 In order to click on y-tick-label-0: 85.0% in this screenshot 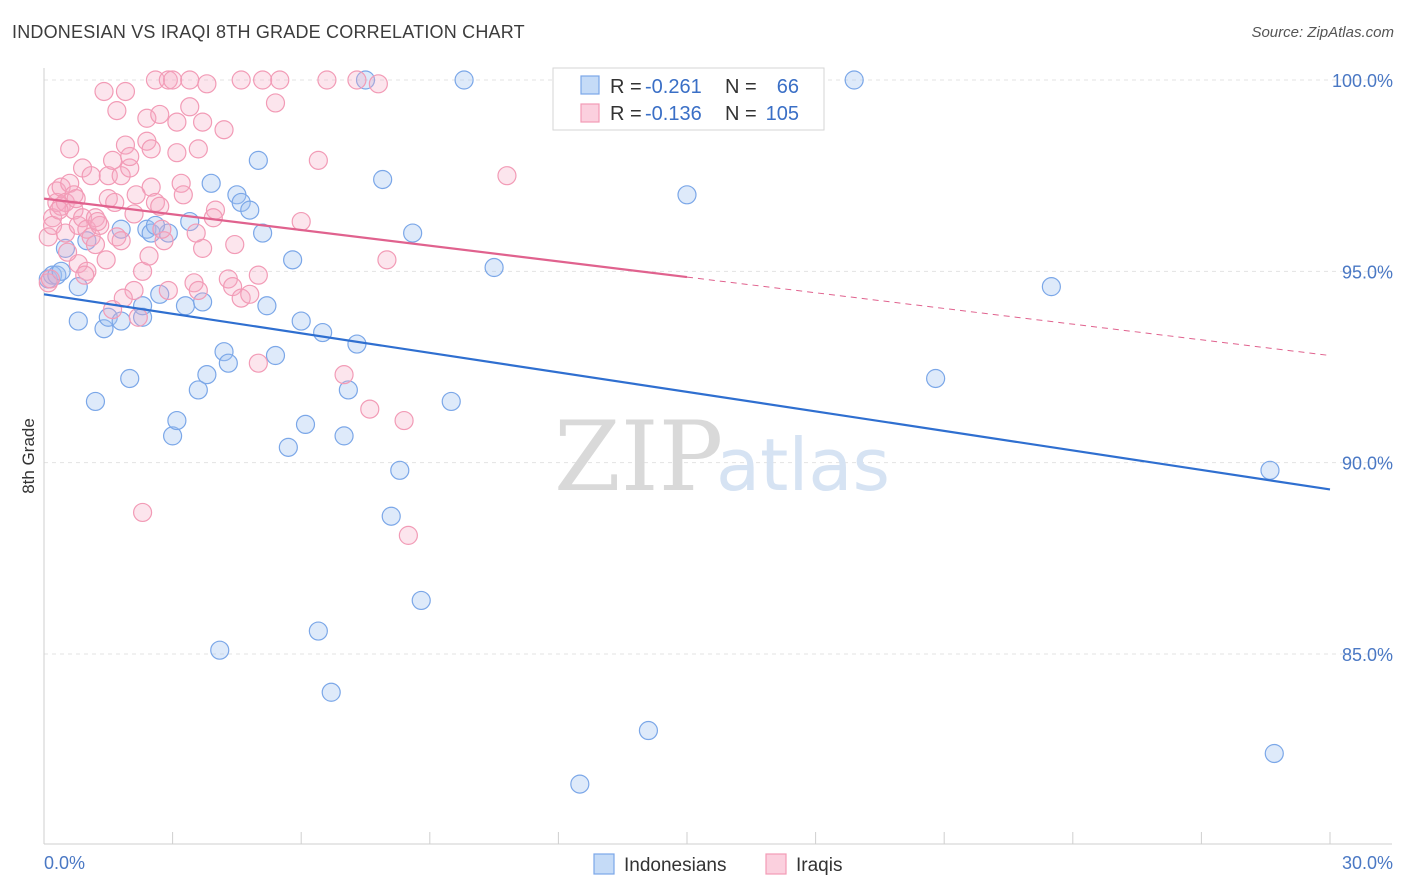, I will do `click(1367, 655)`.